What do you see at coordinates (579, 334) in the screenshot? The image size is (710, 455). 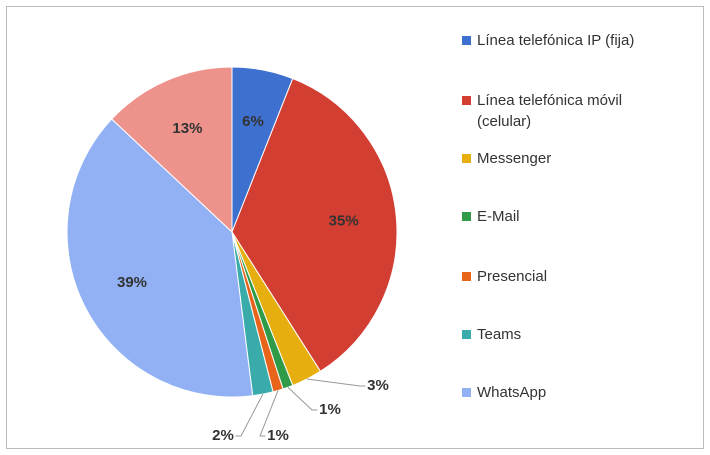 I see `legend-item: Teams` at bounding box center [579, 334].